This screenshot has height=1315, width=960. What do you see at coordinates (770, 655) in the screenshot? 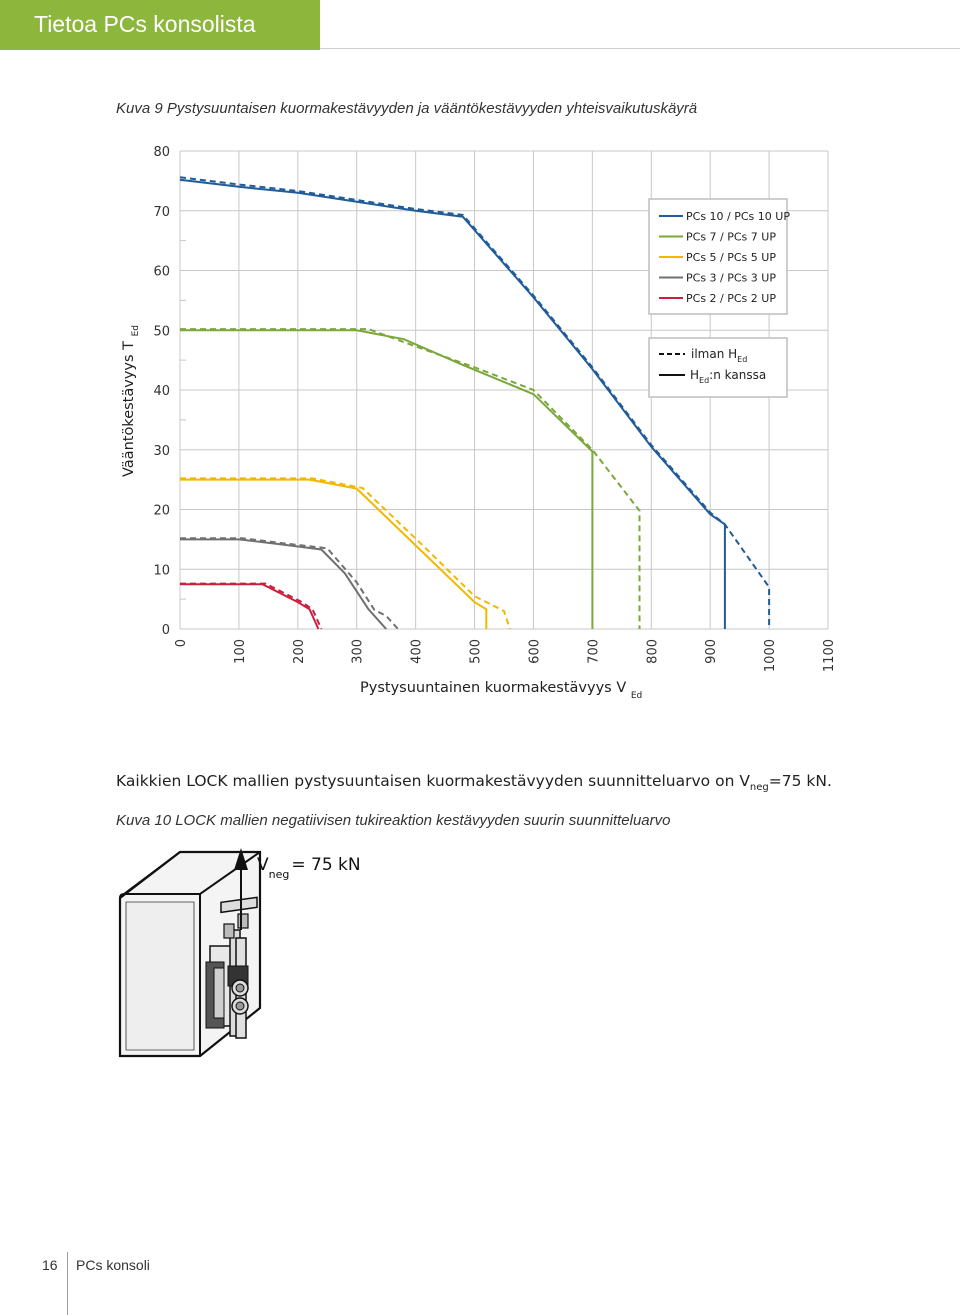
I see `x-tick-label: 1000` at bounding box center [770, 655].